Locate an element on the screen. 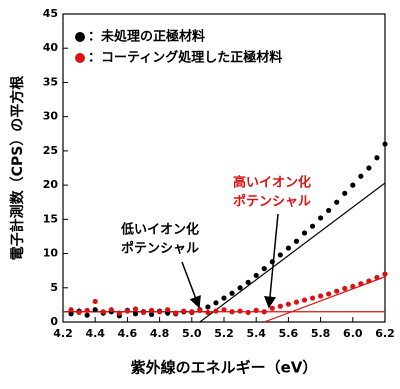 The height and width of the screenshot is (389, 400). x-tick-label: 6.2 is located at coordinates (385, 333).